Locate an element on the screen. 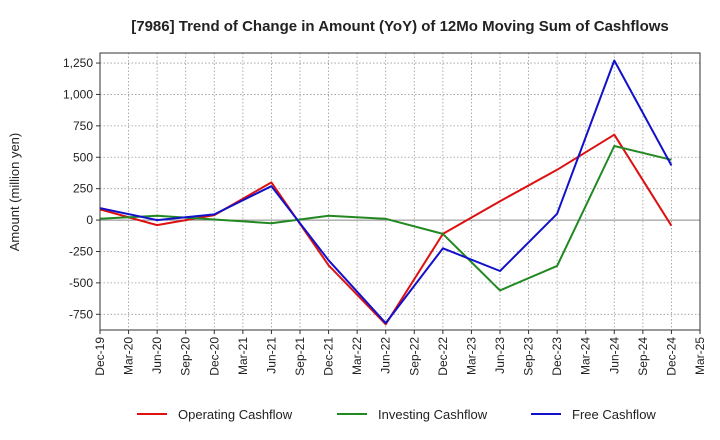  legend-item: Investing Cashflow is located at coordinates (412, 414).